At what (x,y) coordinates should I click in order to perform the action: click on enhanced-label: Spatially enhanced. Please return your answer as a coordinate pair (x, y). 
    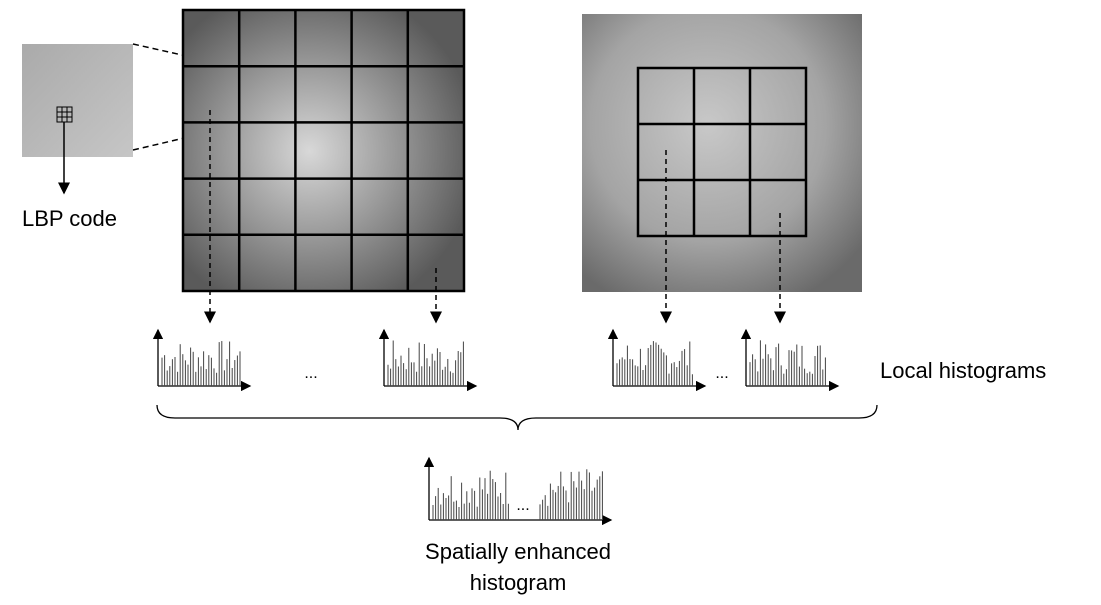
    Looking at the image, I should click on (518, 551).